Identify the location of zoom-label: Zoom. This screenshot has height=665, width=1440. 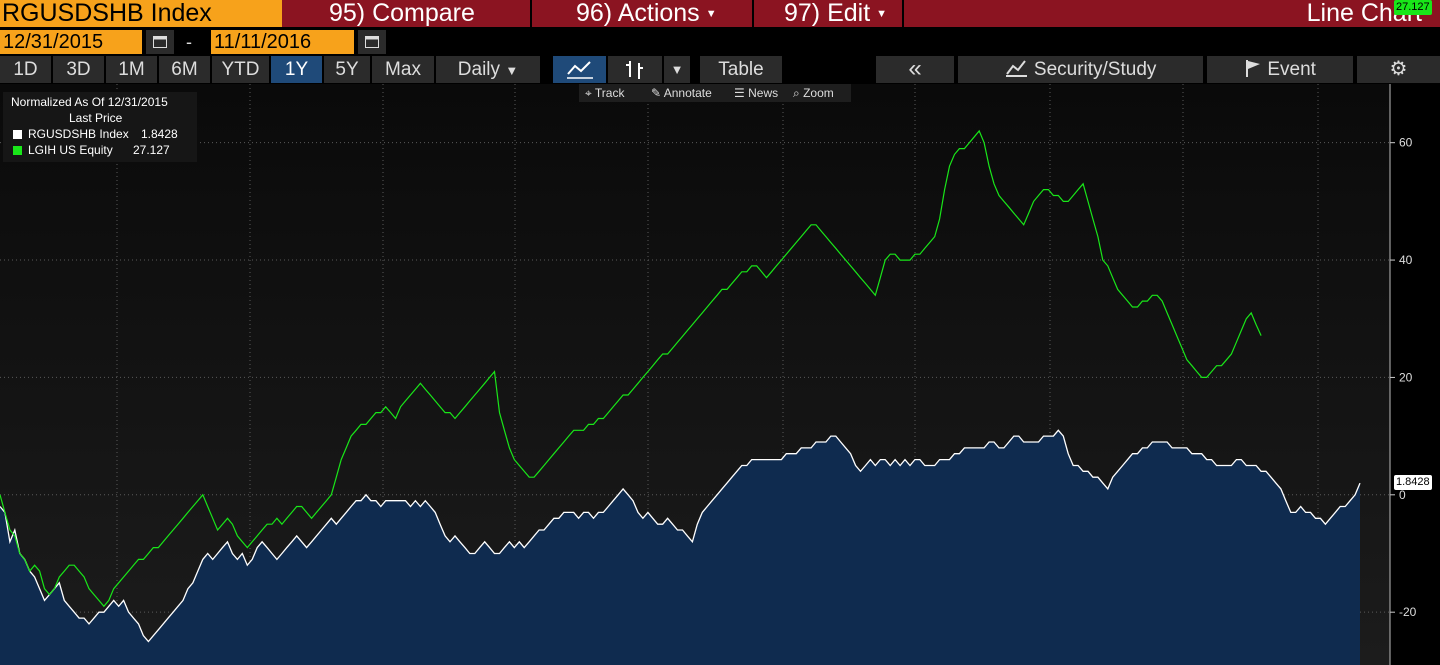
(818, 93).